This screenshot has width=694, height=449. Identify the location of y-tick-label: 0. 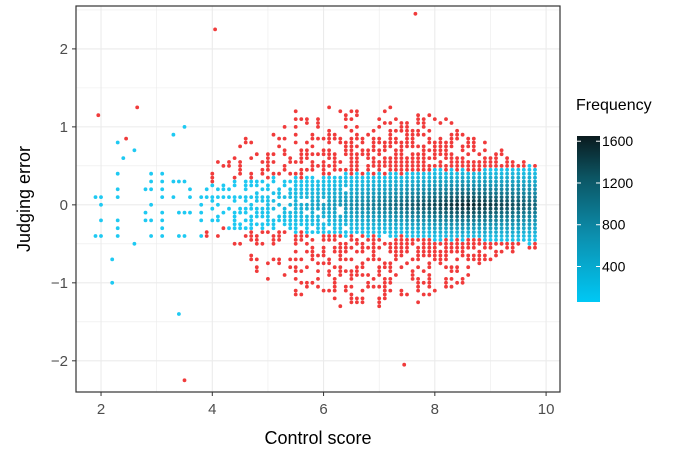
(64, 205).